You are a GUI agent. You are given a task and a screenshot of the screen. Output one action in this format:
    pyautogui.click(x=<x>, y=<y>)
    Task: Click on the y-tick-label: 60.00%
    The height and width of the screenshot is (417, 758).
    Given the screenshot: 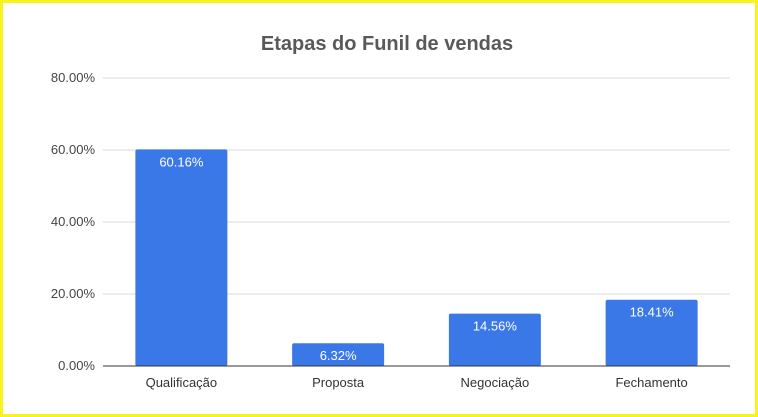 What is the action you would take?
    pyautogui.click(x=73, y=149)
    